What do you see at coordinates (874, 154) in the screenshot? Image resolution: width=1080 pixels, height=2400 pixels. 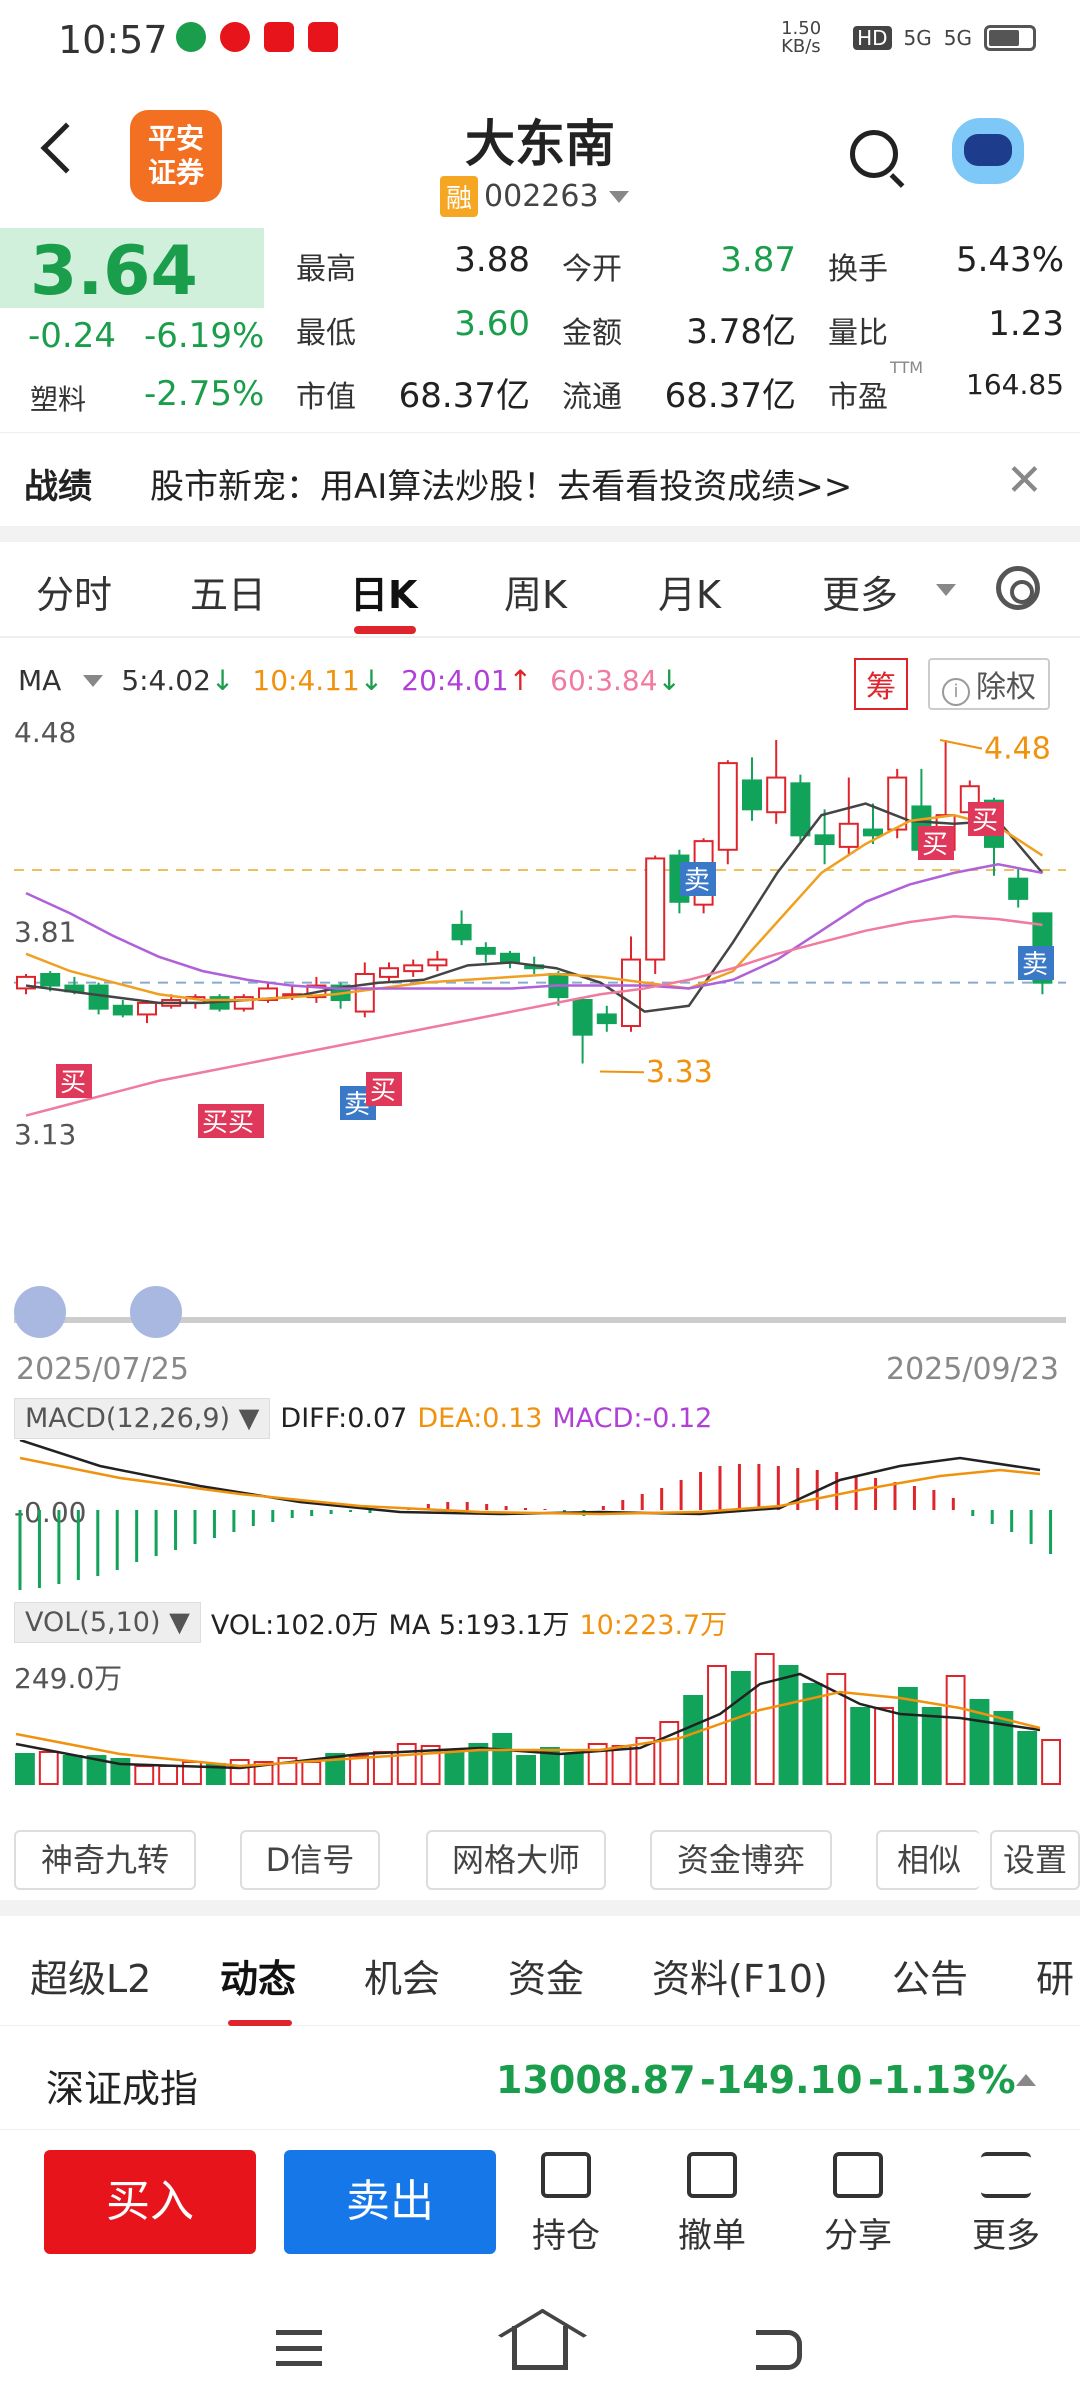 I see `search-icon` at bounding box center [874, 154].